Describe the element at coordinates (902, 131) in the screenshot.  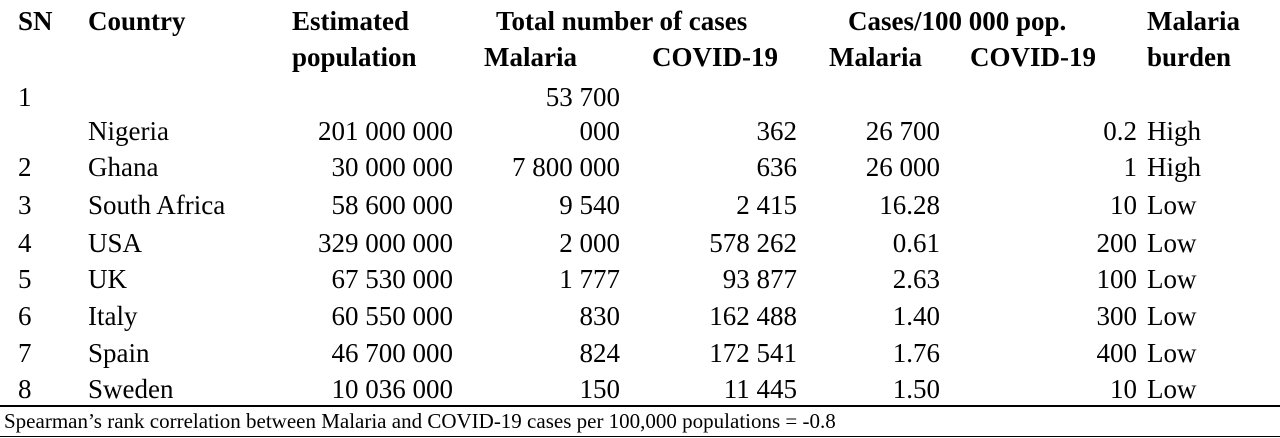
I see `row-malaria-per-100k: 26 700` at that location.